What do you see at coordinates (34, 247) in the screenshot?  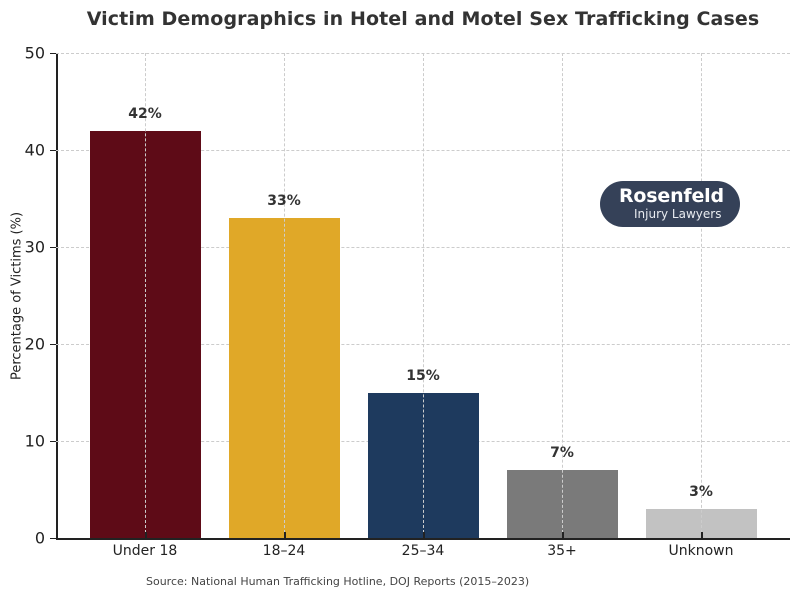 I see `y-tick-label: 30` at bounding box center [34, 247].